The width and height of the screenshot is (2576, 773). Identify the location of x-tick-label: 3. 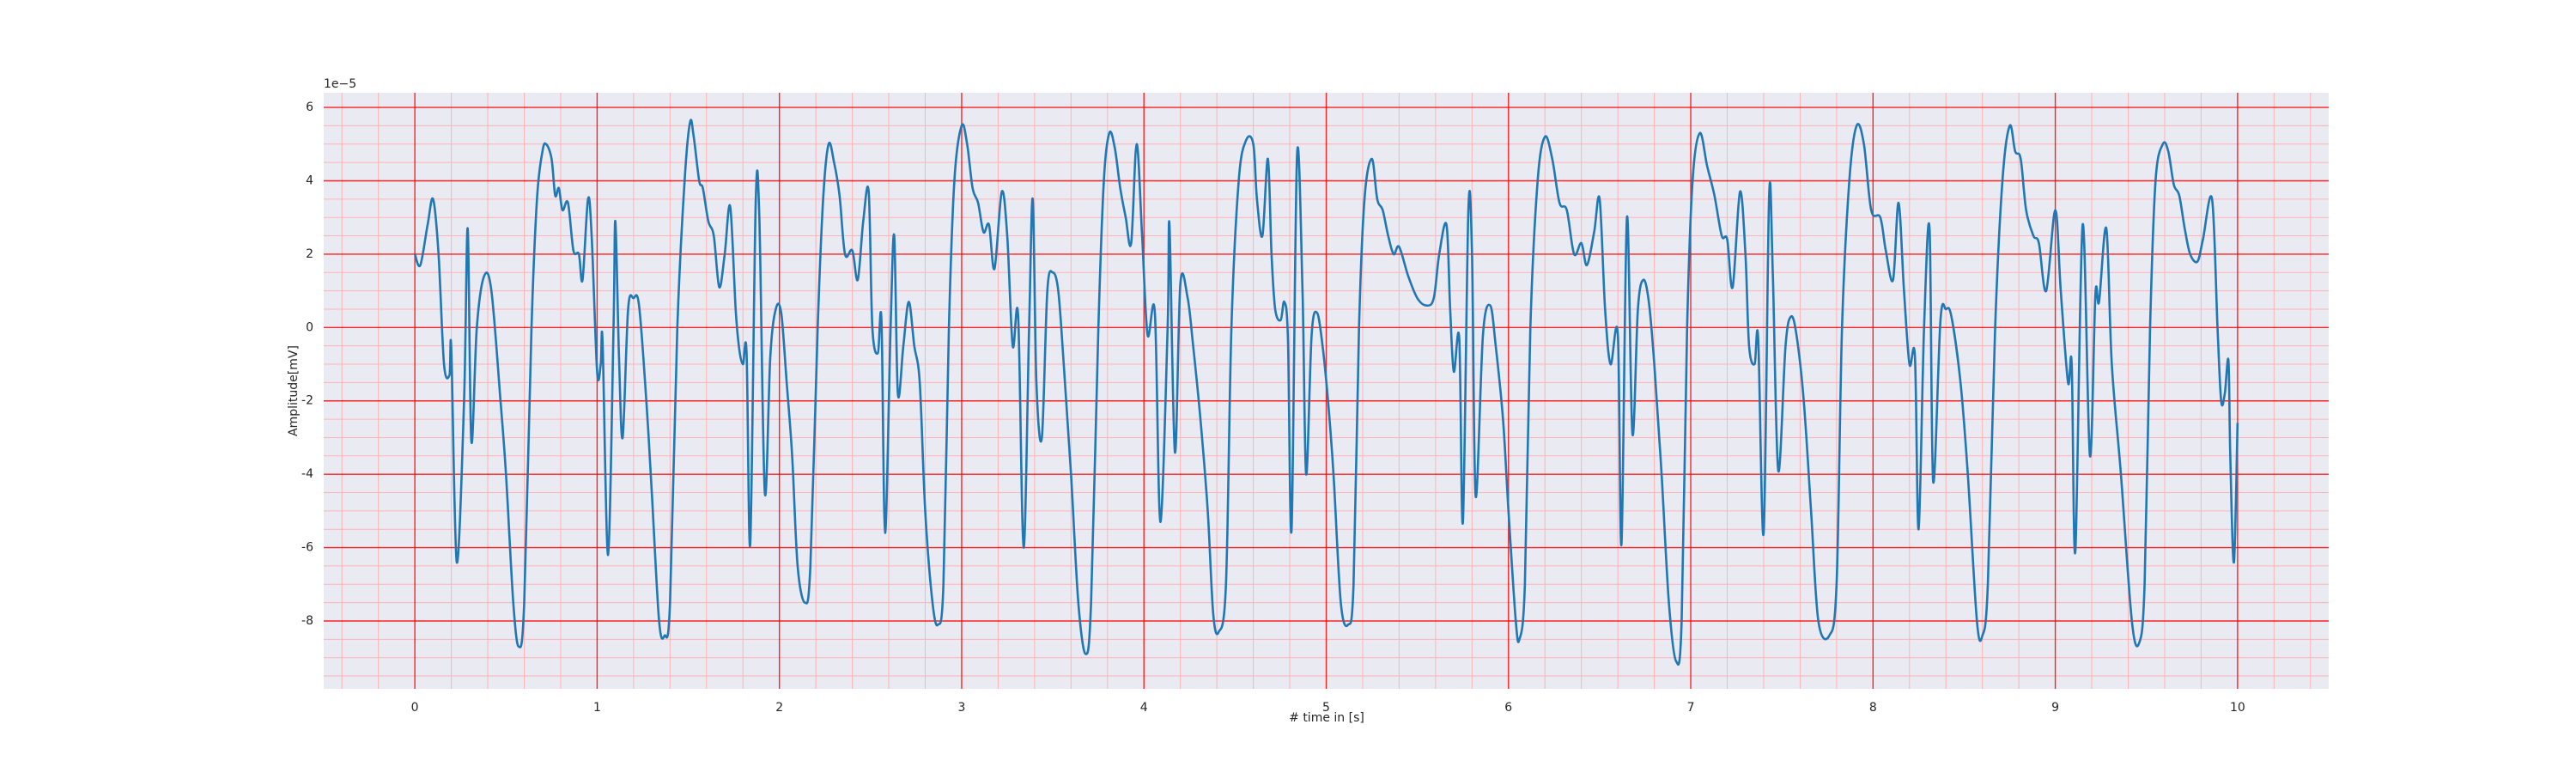
(961, 708).